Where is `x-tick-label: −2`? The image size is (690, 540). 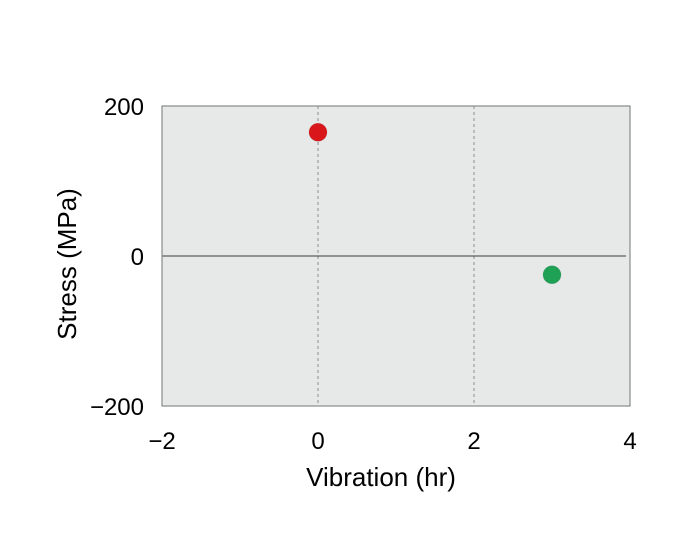 x-tick-label: −2 is located at coordinates (161, 441).